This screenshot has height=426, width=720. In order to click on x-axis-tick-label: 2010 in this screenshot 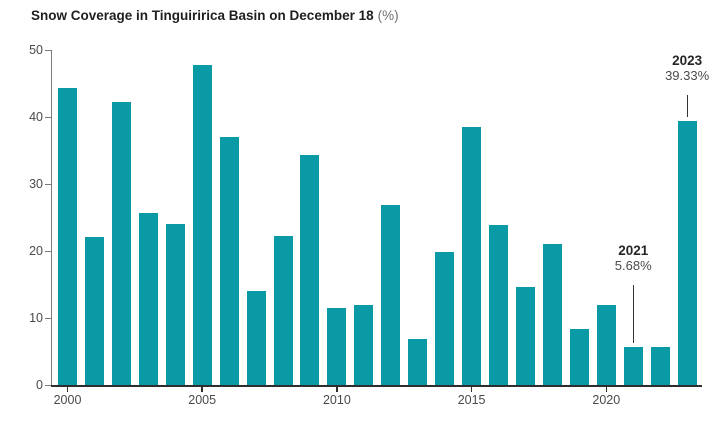, I will do `click(336, 400)`.